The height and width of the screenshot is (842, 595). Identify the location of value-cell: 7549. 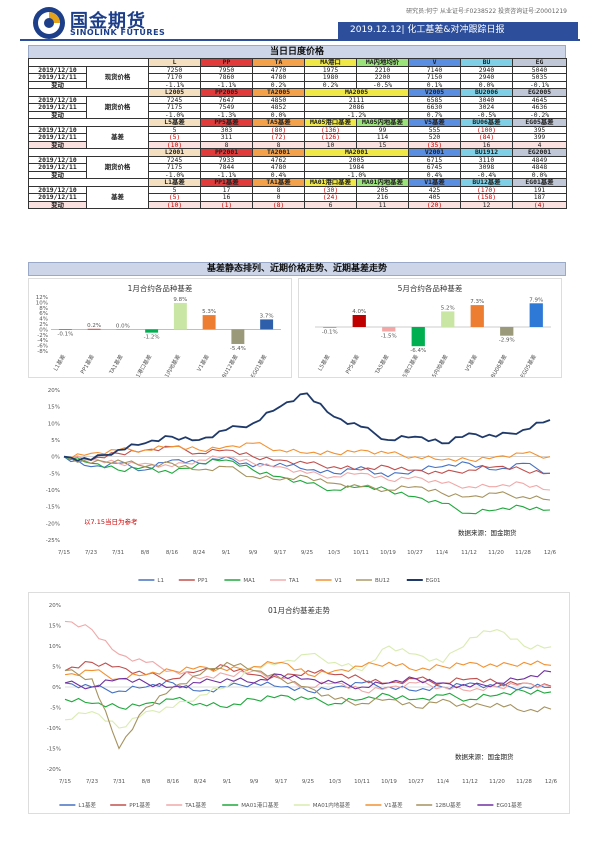
(226, 107).